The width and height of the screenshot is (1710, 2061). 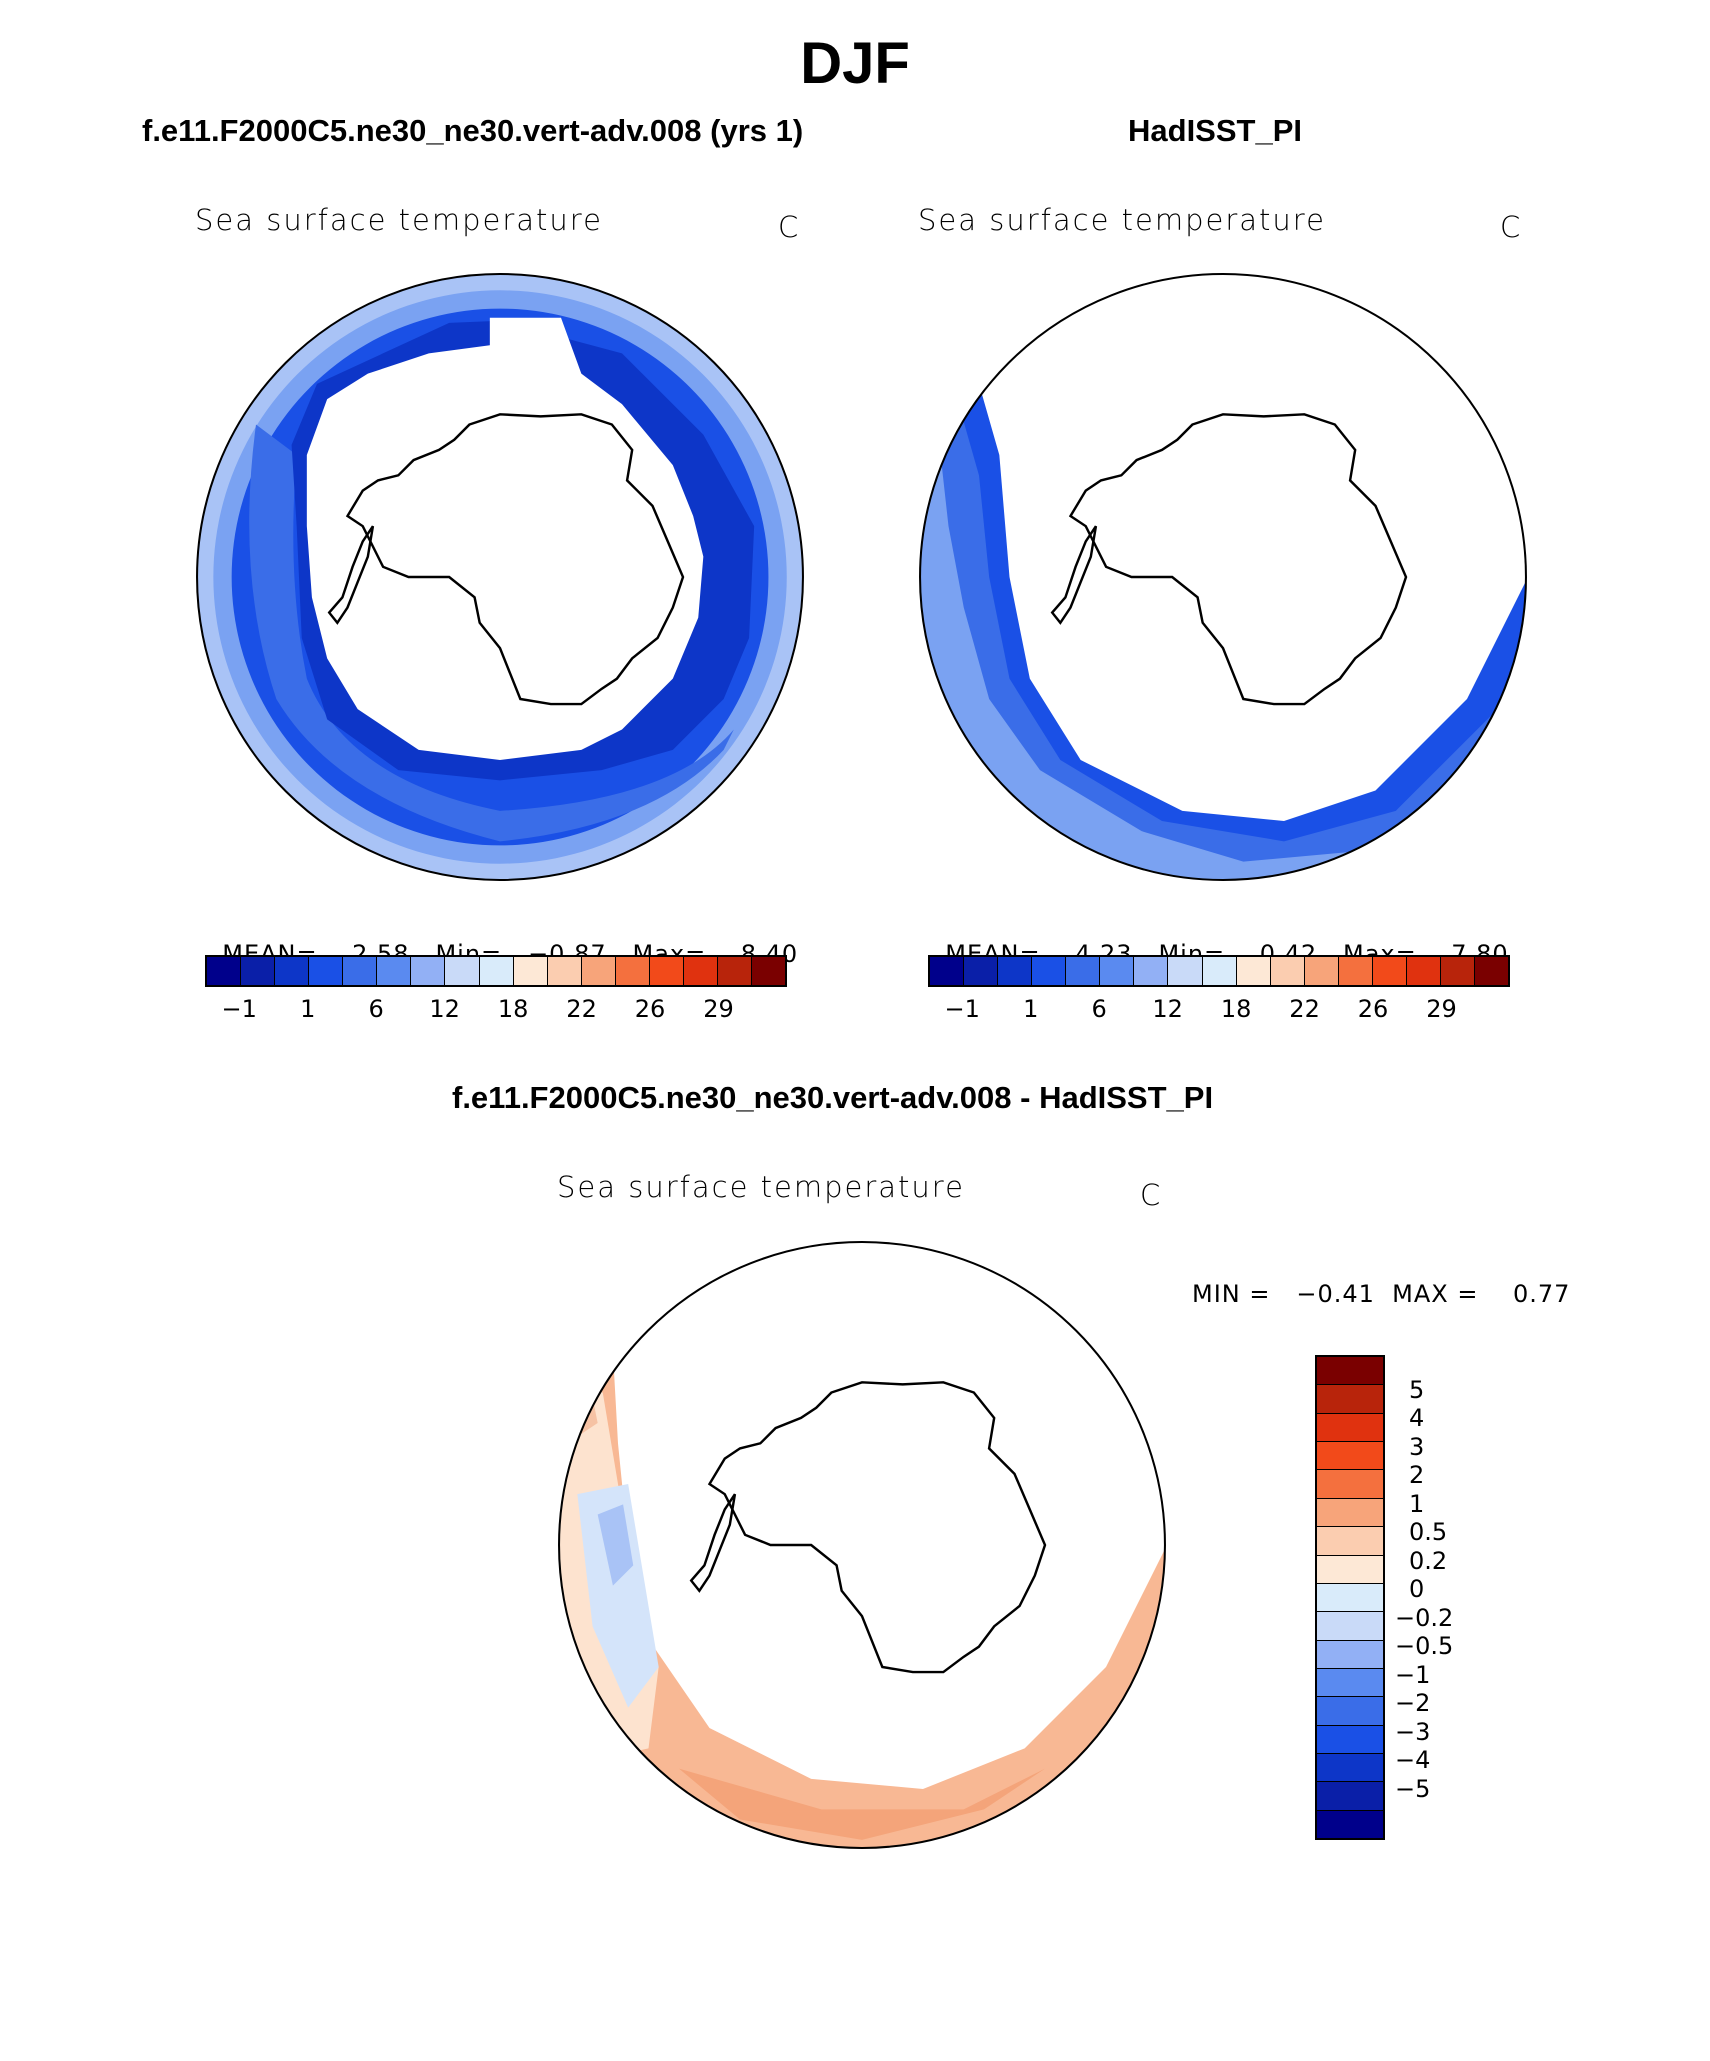 I want to click on model-colorbar, so click(x=496, y=971).